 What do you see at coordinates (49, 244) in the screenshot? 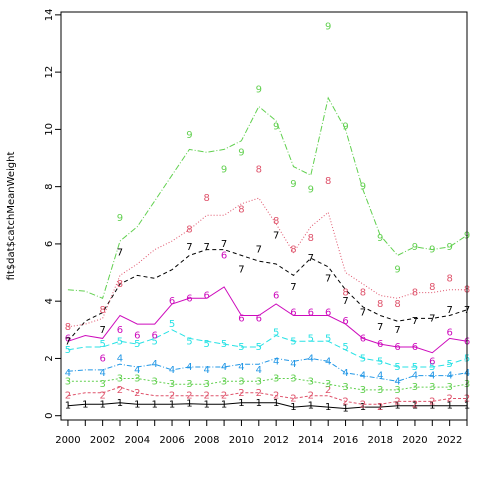
I see `y-tick-label: 6` at bounding box center [49, 244].